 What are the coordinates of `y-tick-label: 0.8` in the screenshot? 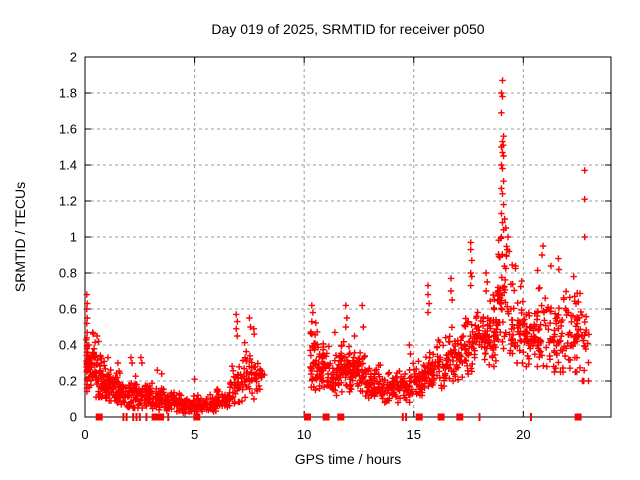 It's located at (68, 273).